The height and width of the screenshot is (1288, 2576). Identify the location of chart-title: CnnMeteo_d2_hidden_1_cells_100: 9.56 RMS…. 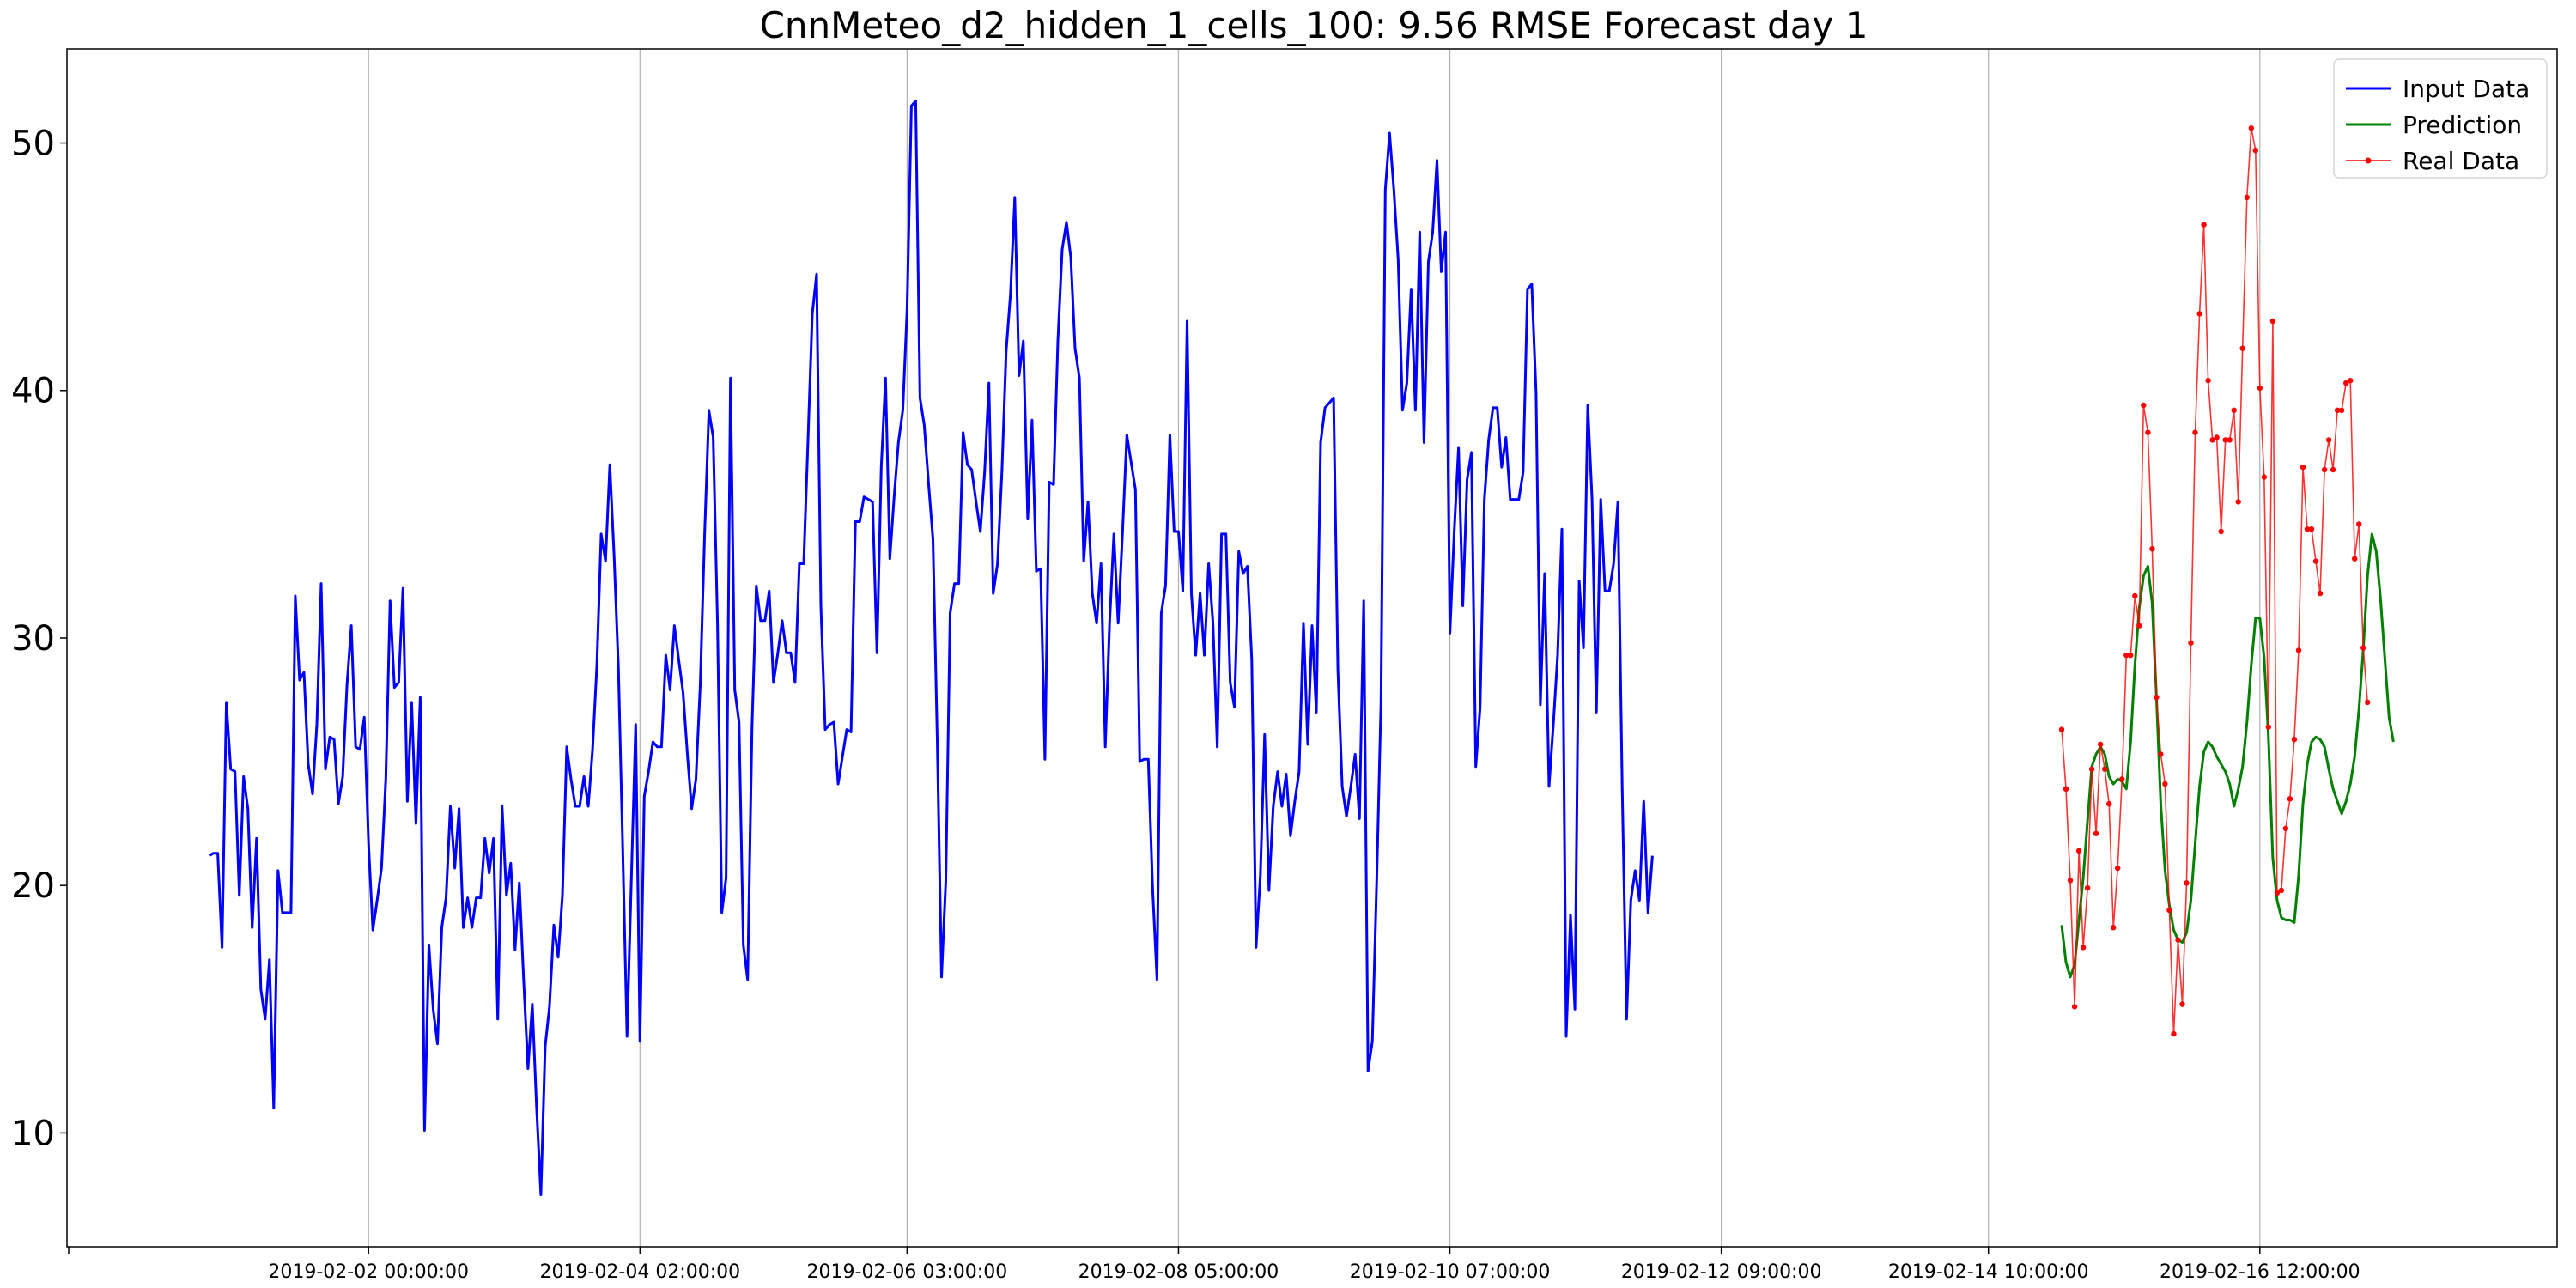
(1314, 25).